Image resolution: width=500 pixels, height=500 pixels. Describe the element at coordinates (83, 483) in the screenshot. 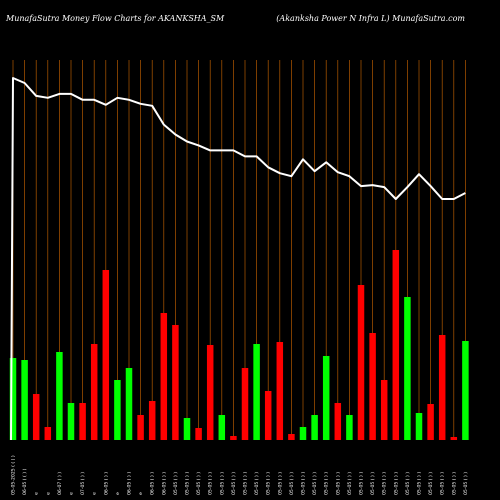

I see `x-tick-label: 07-05 ( ) )` at that location.